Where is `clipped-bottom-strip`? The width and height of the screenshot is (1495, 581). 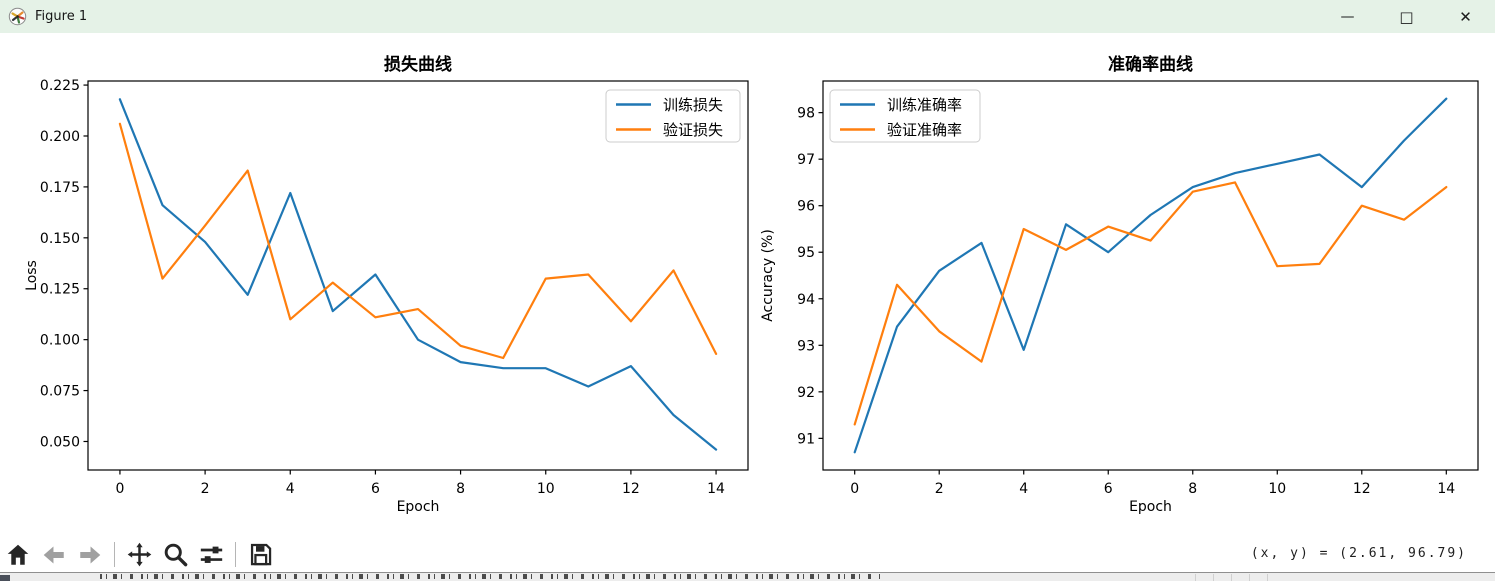
clipped-bottom-strip is located at coordinates (747, 576).